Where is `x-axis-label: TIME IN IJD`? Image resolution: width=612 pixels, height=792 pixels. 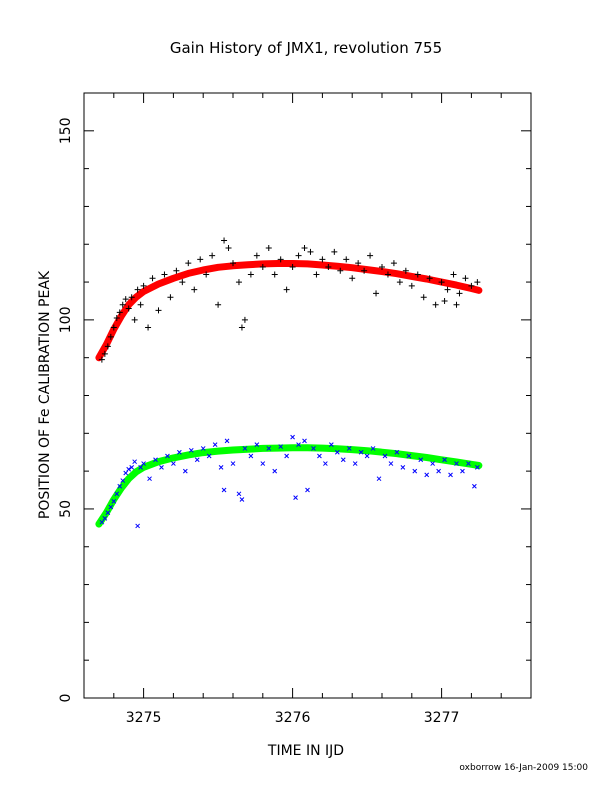 x-axis-label: TIME IN IJD is located at coordinates (305, 751).